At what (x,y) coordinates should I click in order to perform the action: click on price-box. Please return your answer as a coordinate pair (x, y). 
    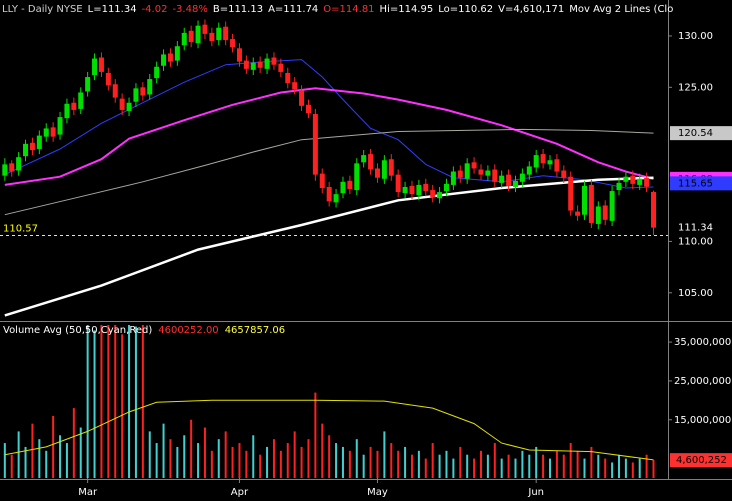
    Looking at the image, I should click on (701, 133).